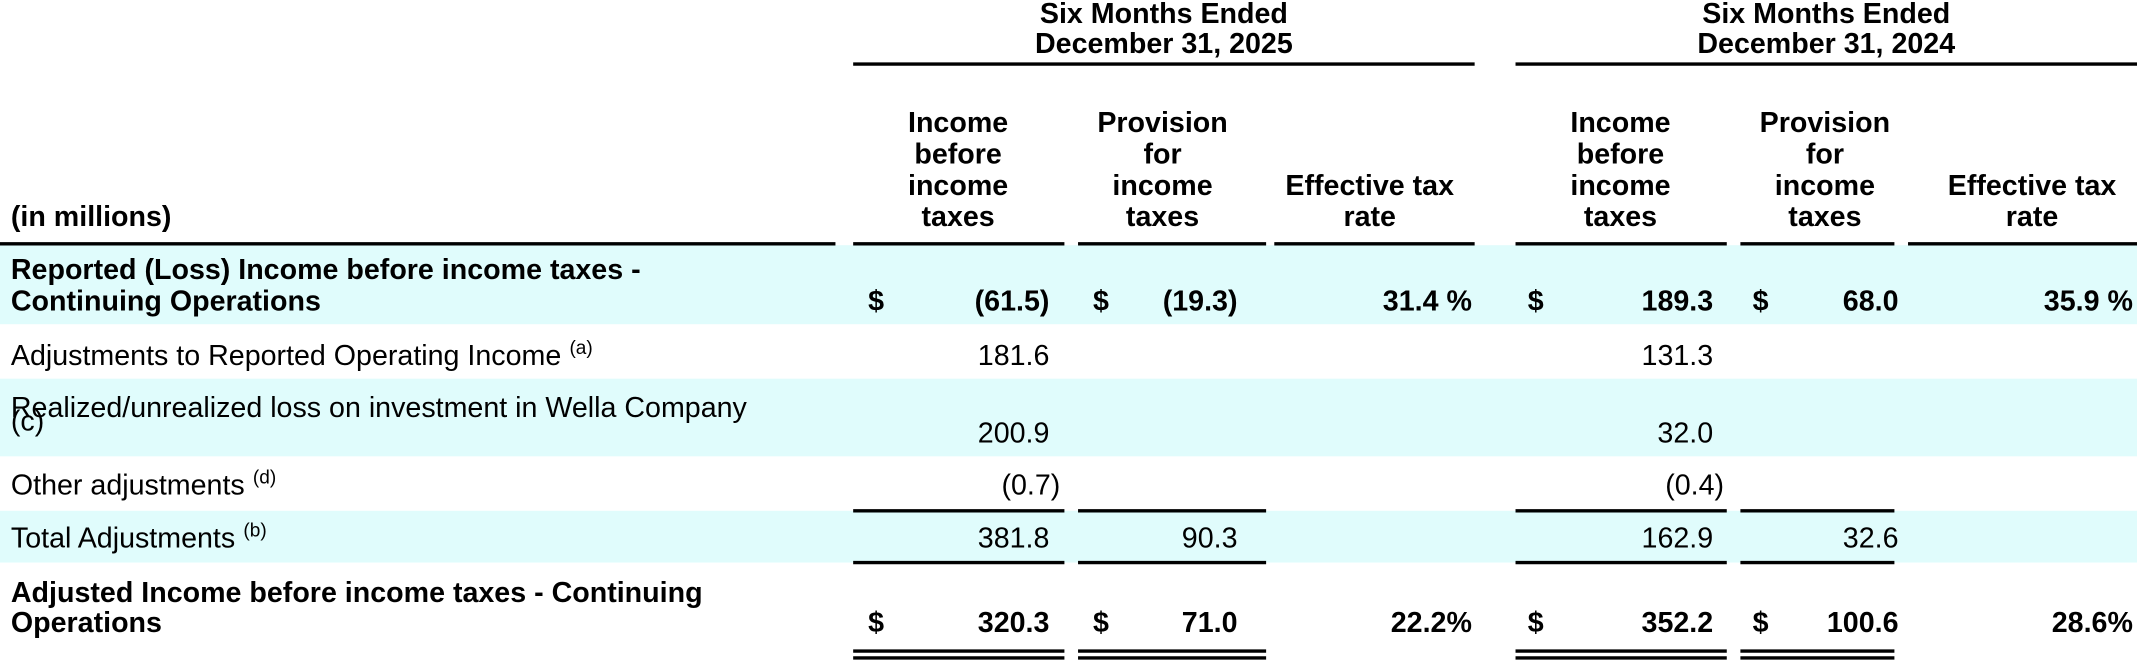  What do you see at coordinates (1685, 434) in the screenshot?
I see `cell-value: 32.0` at bounding box center [1685, 434].